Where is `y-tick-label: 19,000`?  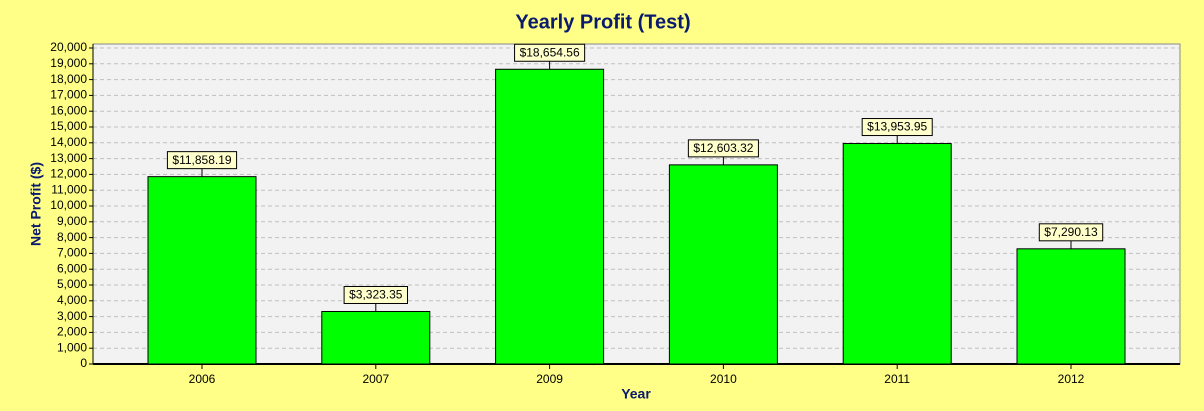
y-tick-label: 19,000 is located at coordinates (68, 63).